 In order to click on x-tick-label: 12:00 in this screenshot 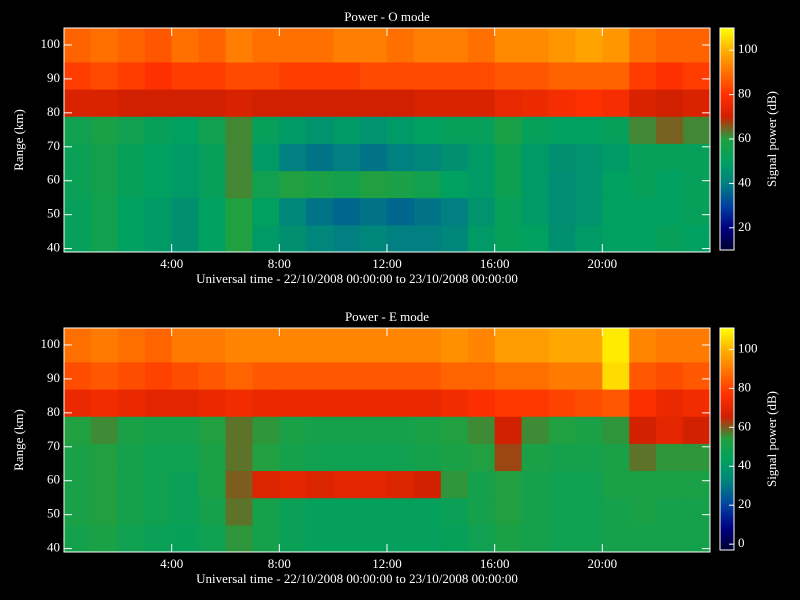, I will do `click(387, 263)`.